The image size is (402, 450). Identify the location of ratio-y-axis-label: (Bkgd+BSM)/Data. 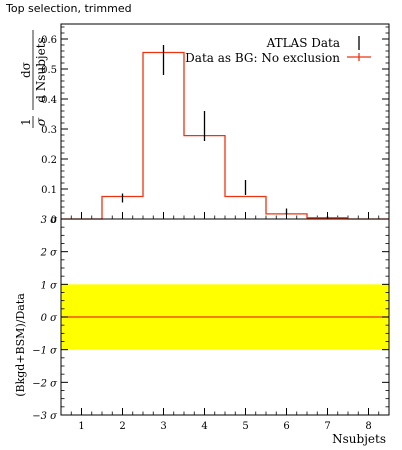
(20, 345).